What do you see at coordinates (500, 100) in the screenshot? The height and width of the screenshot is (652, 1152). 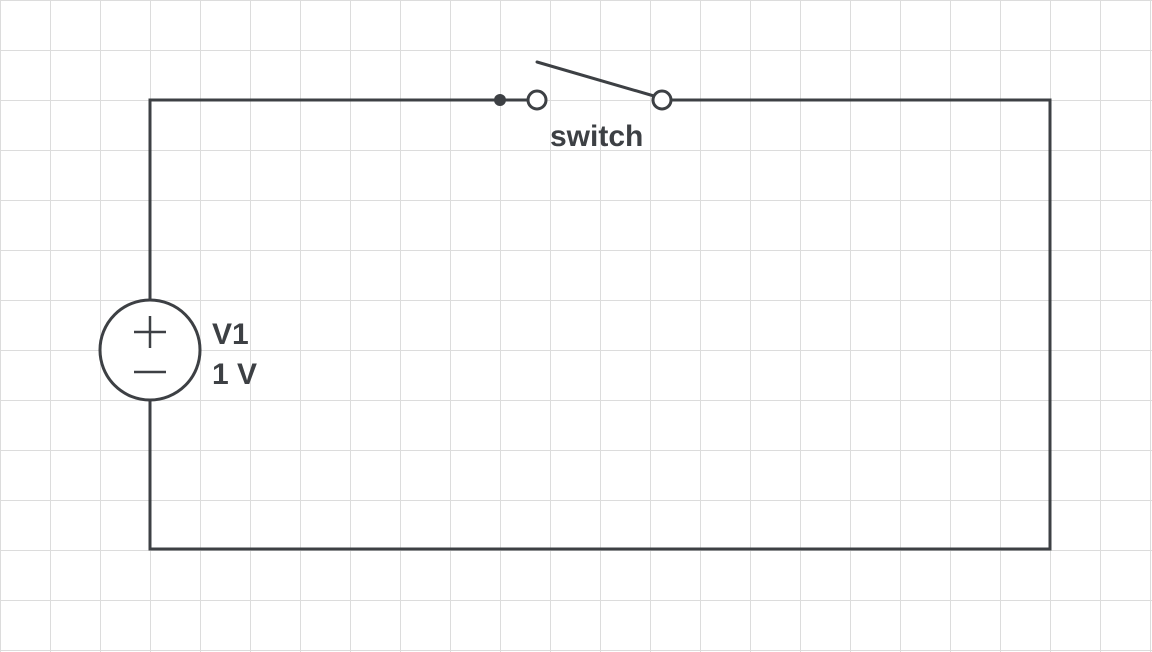 I see `junction-dot` at bounding box center [500, 100].